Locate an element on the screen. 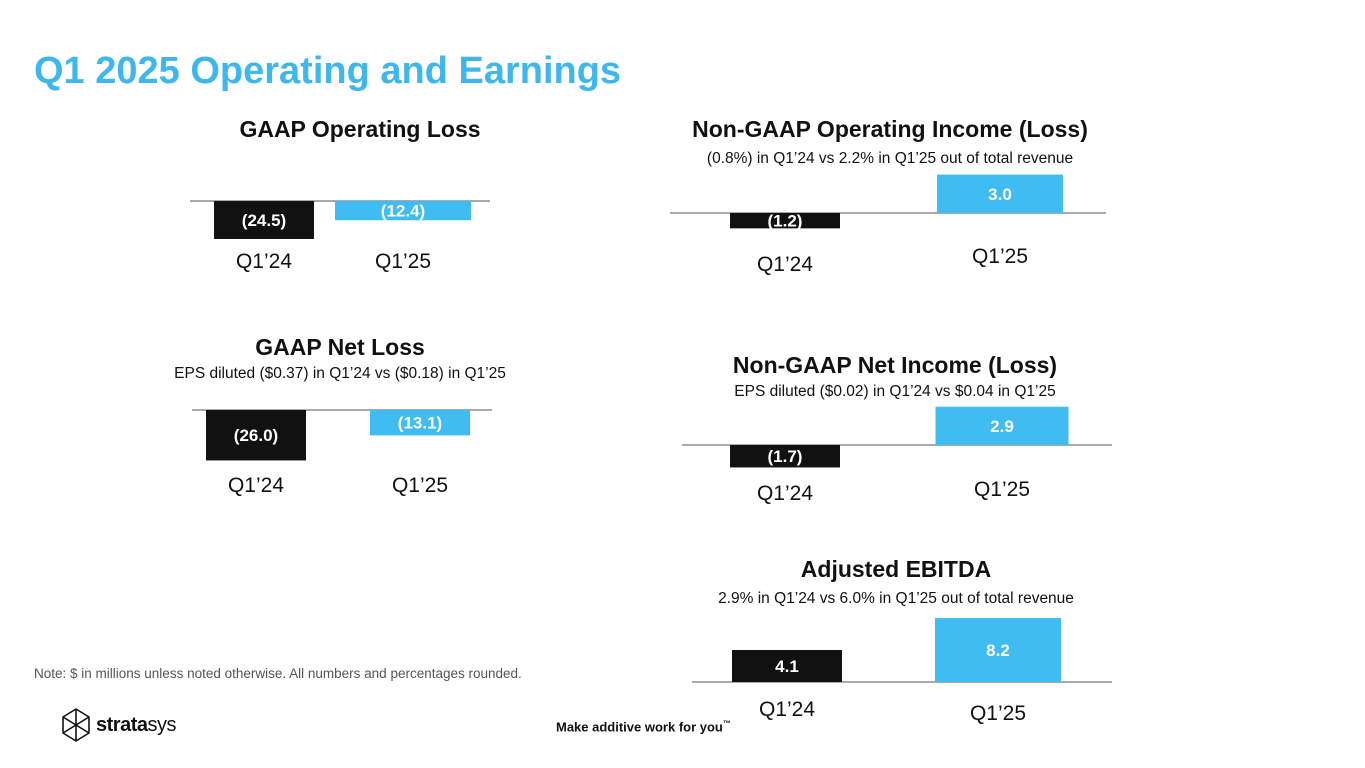  stratasys-star-icon is located at coordinates (76, 725).